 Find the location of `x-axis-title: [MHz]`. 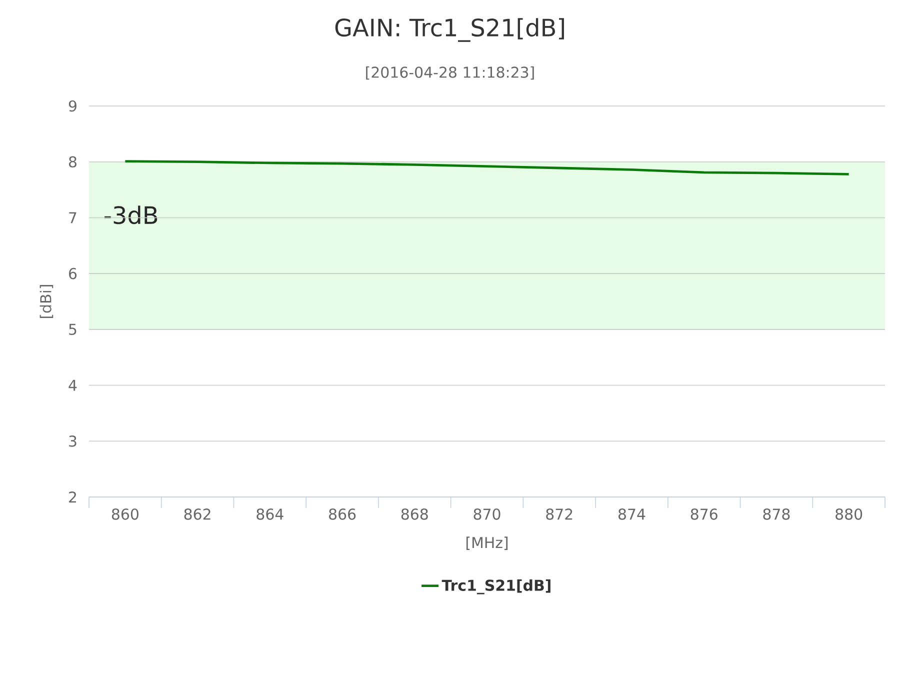

x-axis-title: [MHz] is located at coordinates (487, 543).